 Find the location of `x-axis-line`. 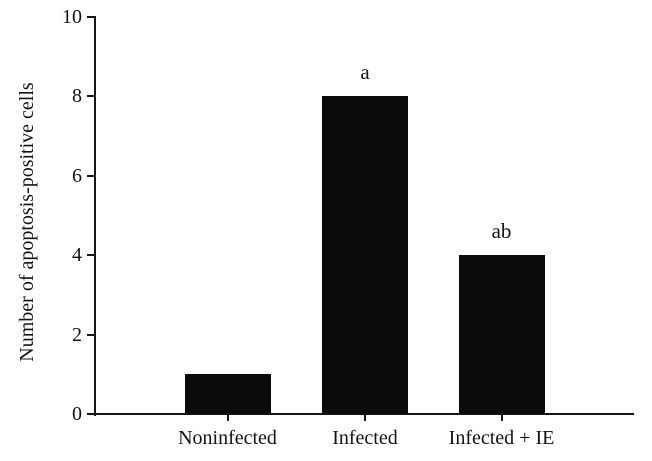

x-axis-line is located at coordinates (364, 414).